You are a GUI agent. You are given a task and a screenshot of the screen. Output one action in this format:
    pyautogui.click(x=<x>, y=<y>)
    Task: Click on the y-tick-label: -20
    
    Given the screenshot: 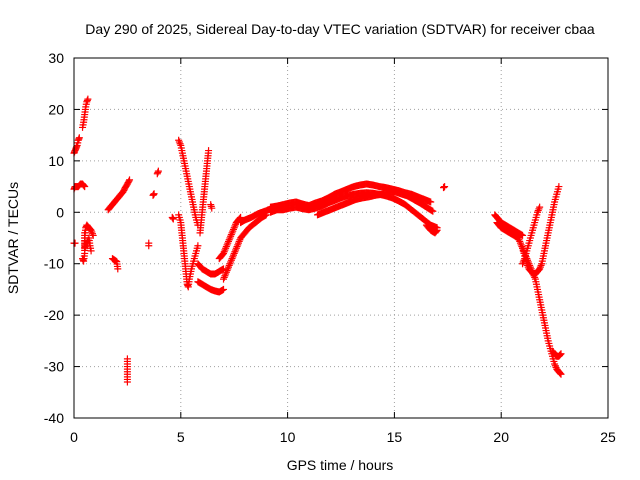 What is the action you would take?
    pyautogui.click(x=54, y=315)
    